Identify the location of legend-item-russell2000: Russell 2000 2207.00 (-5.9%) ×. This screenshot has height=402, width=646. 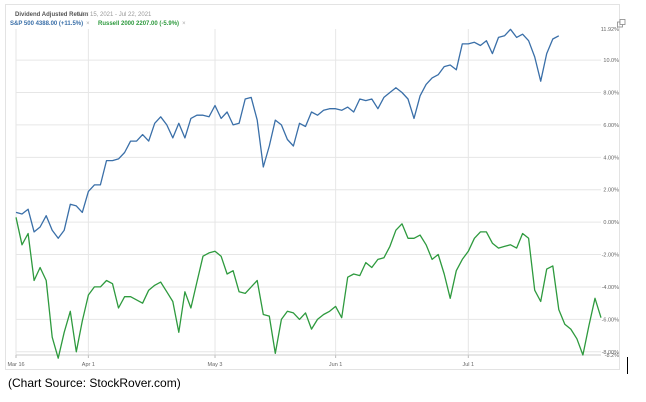
(142, 24).